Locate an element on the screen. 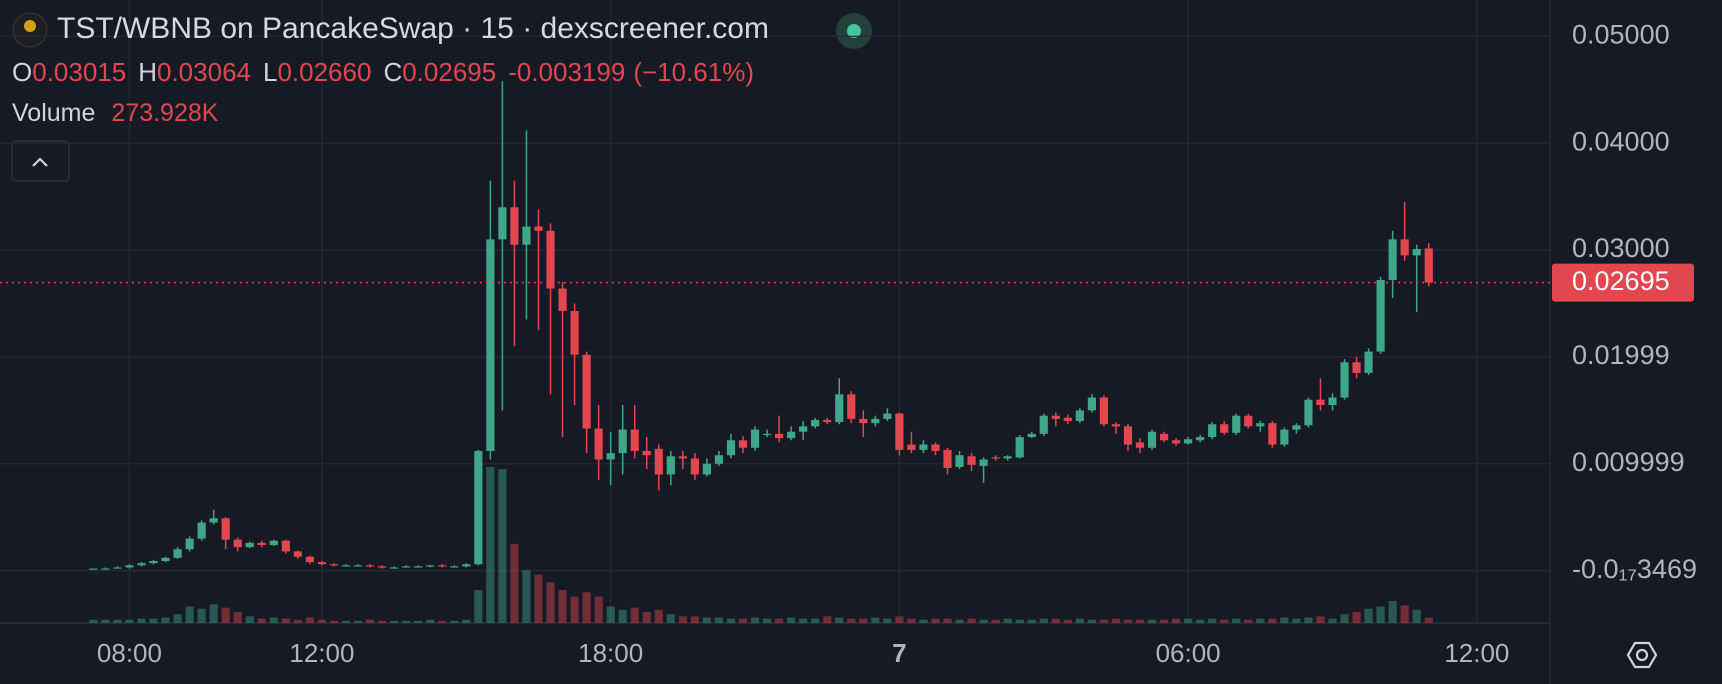 The width and height of the screenshot is (1722, 684). ohlc-letter: L is located at coordinates (270, 72).